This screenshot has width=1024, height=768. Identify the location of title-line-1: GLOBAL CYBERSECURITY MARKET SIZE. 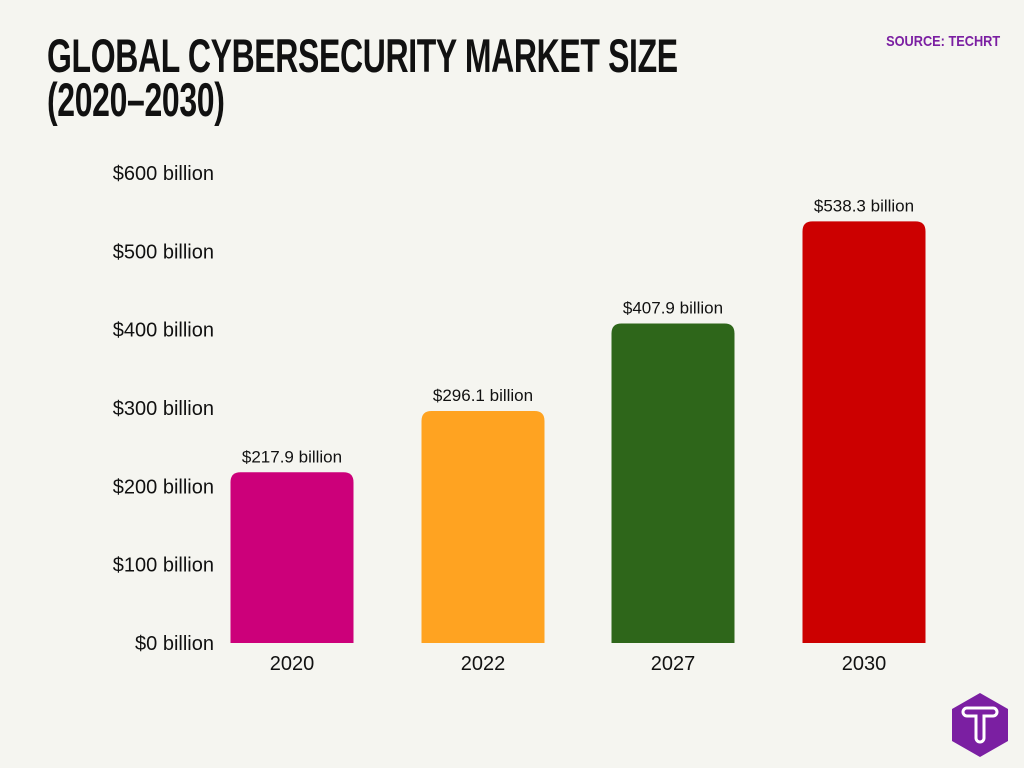
(362, 55).